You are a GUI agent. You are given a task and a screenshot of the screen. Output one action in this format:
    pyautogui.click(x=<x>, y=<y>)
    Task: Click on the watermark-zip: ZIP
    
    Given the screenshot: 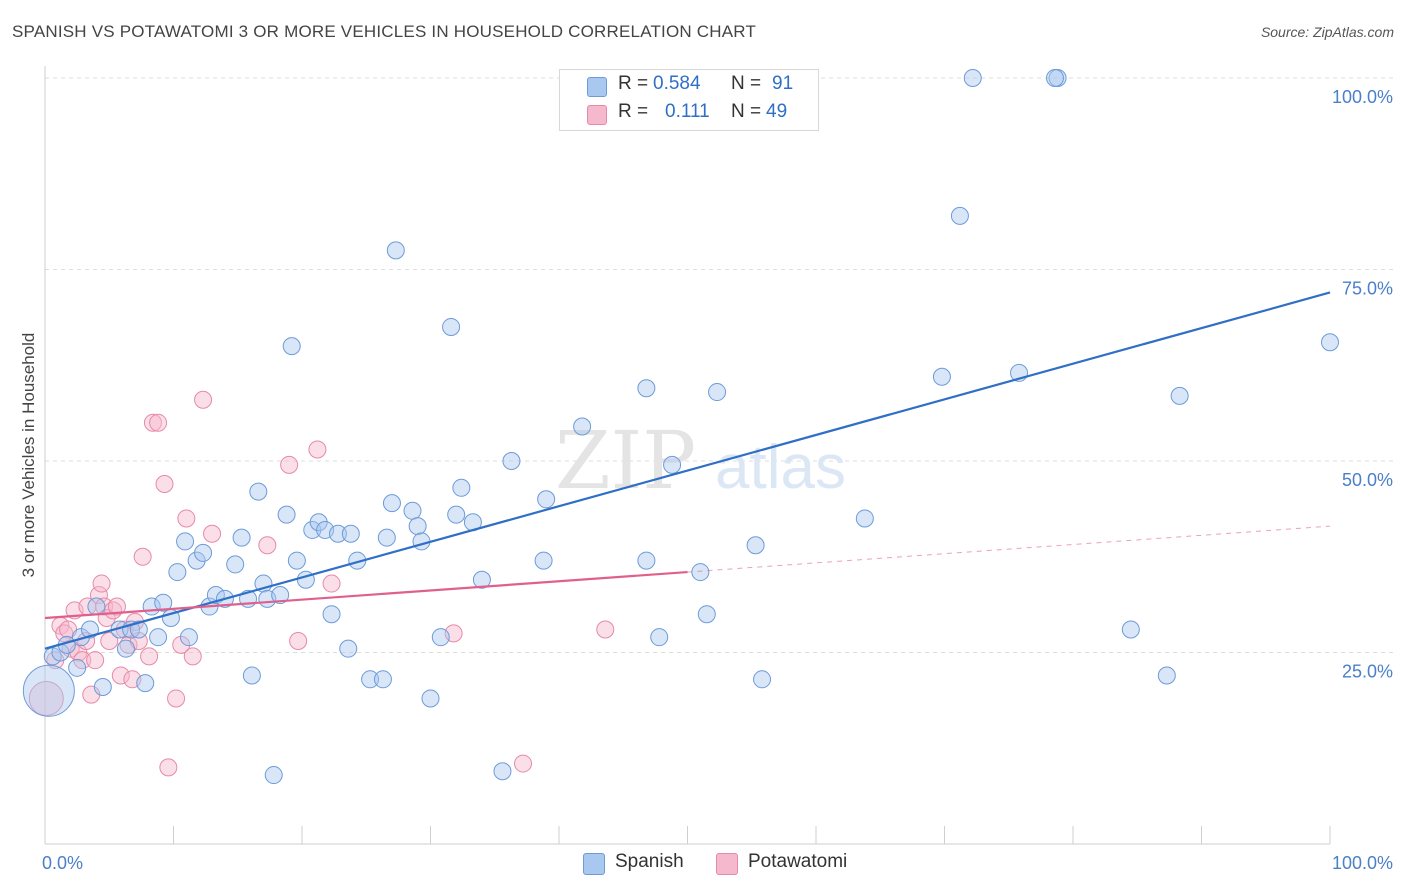 What is the action you would take?
    pyautogui.click(x=625, y=460)
    